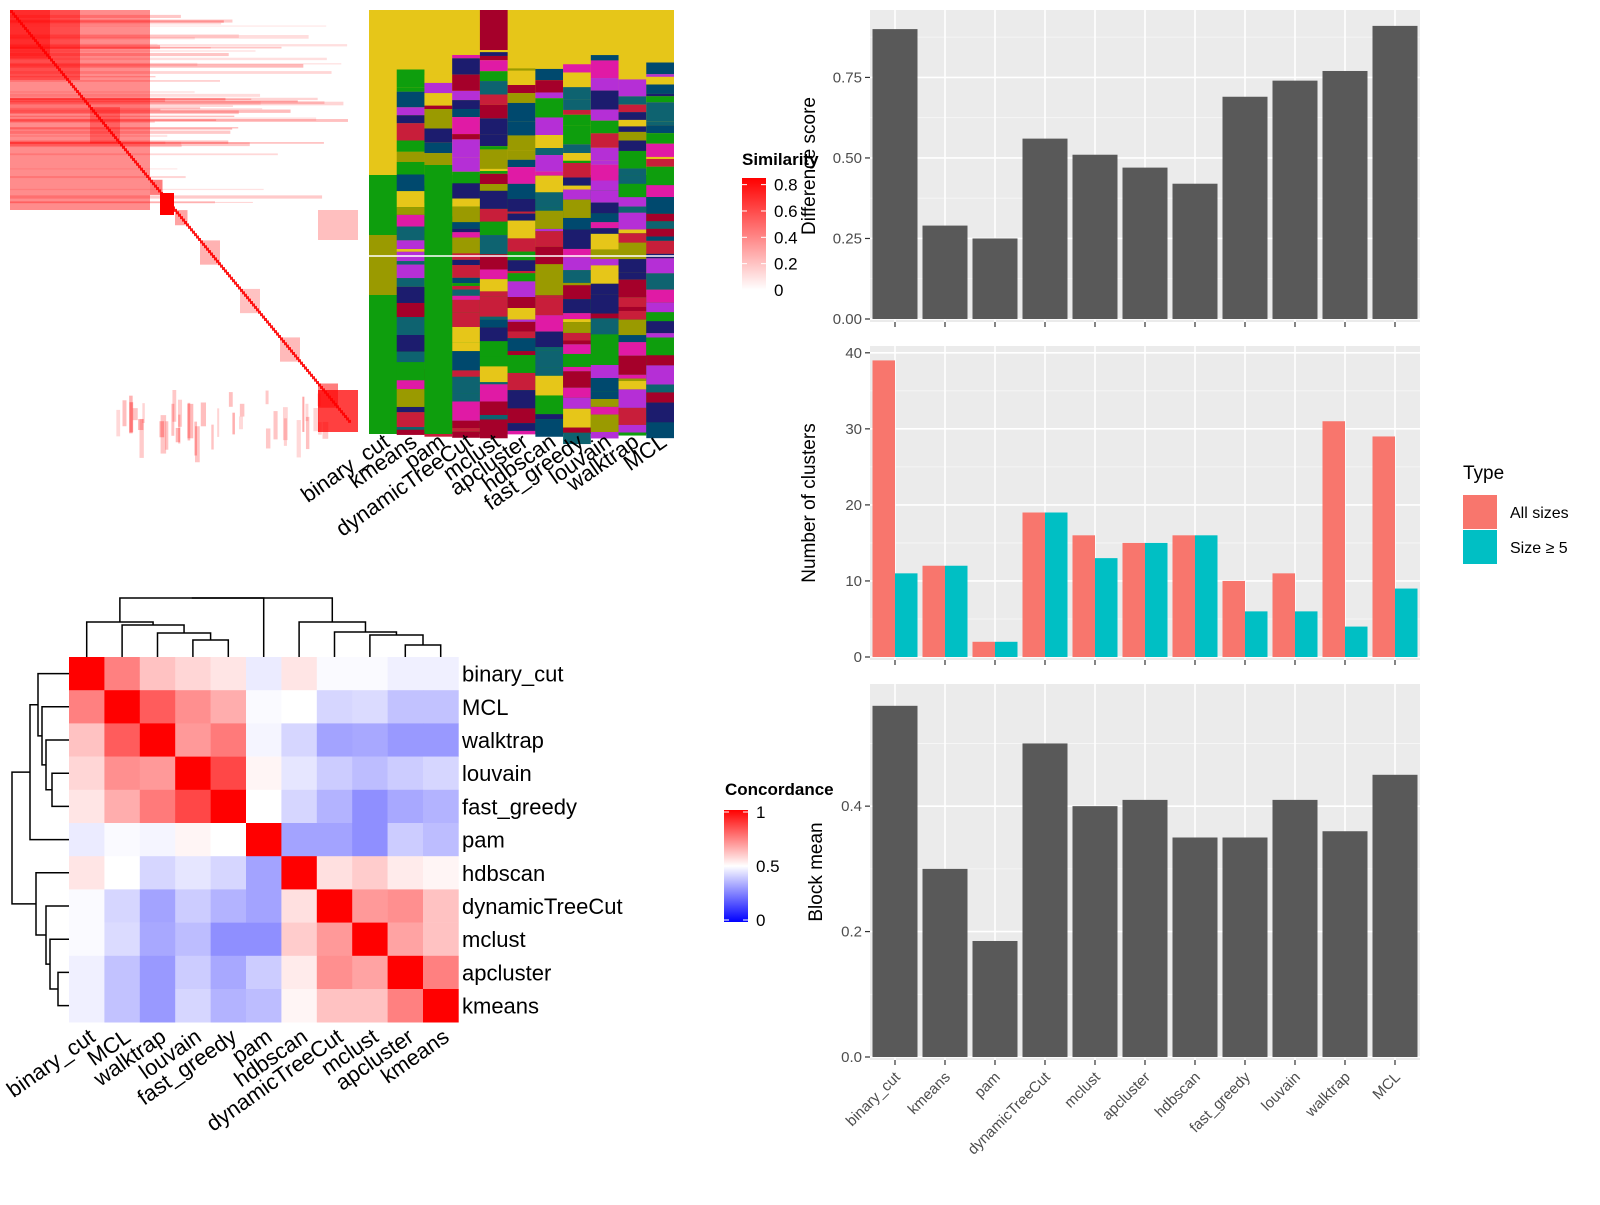  What do you see at coordinates (264, 840) in the screenshot?
I see `concordance-heatmap` at bounding box center [264, 840].